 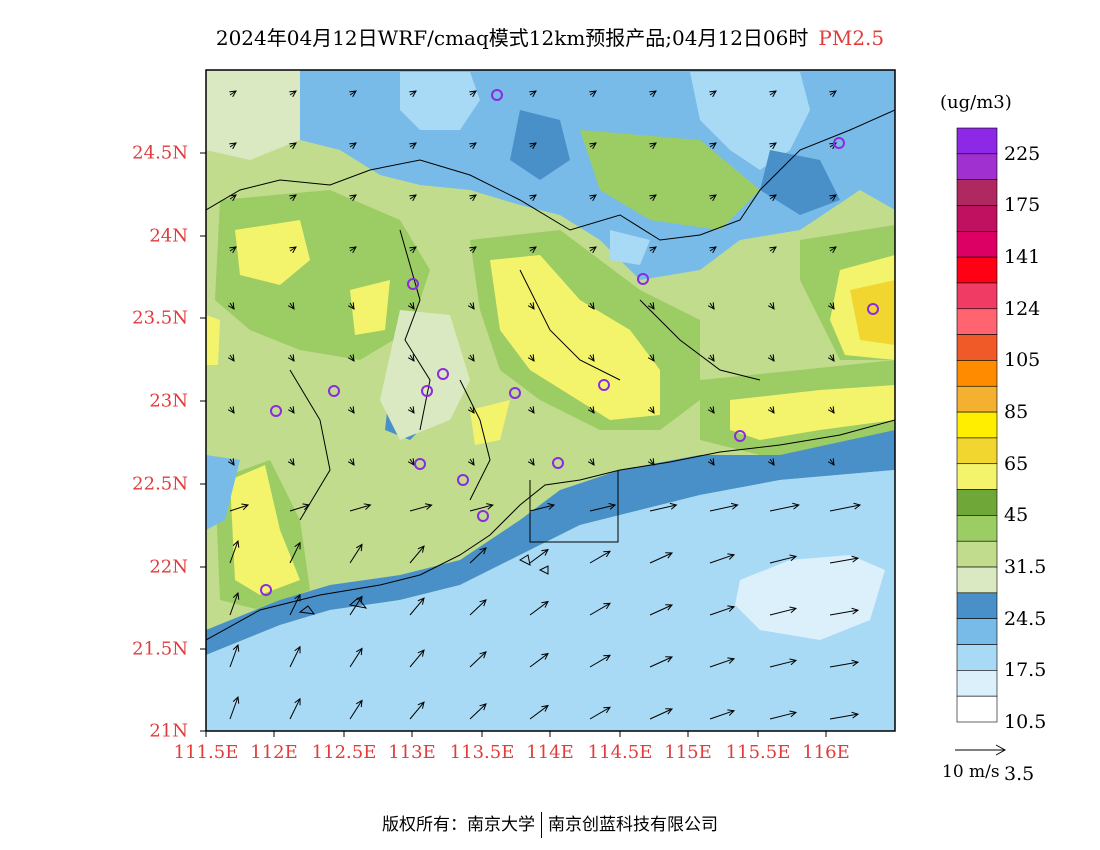 I want to click on title-main: 2024年04月12日WRF/cmaq模式12km预报产品;04月12日06时, so click(x=512, y=38).